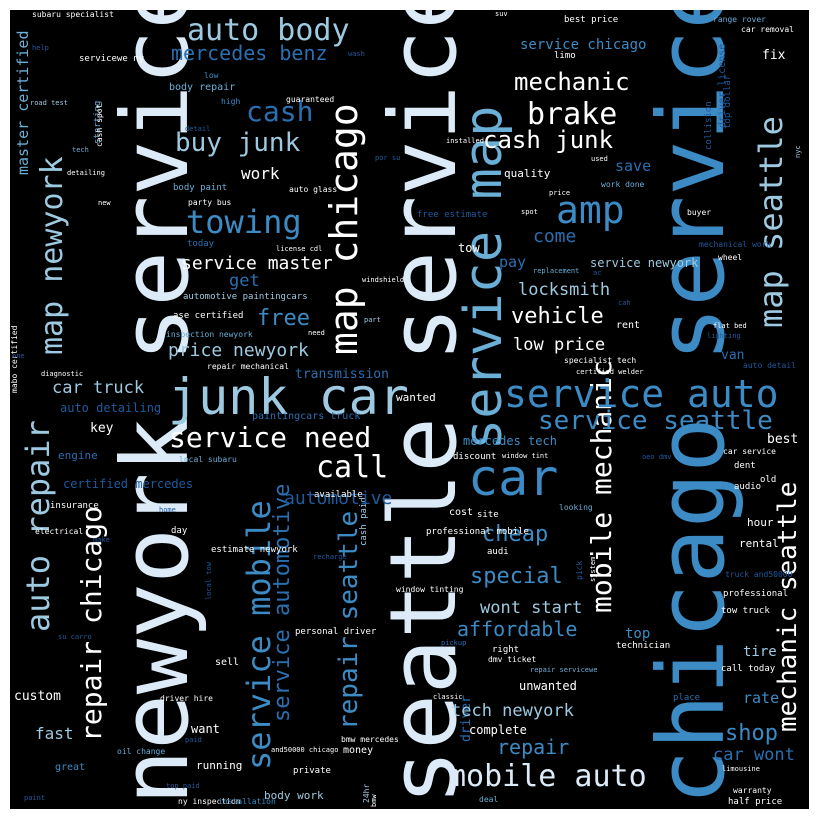 Image resolution: width=819 pixels, height=819 pixels. What do you see at coordinates (644, 263) in the screenshot?
I see `word: service newyork` at bounding box center [644, 263].